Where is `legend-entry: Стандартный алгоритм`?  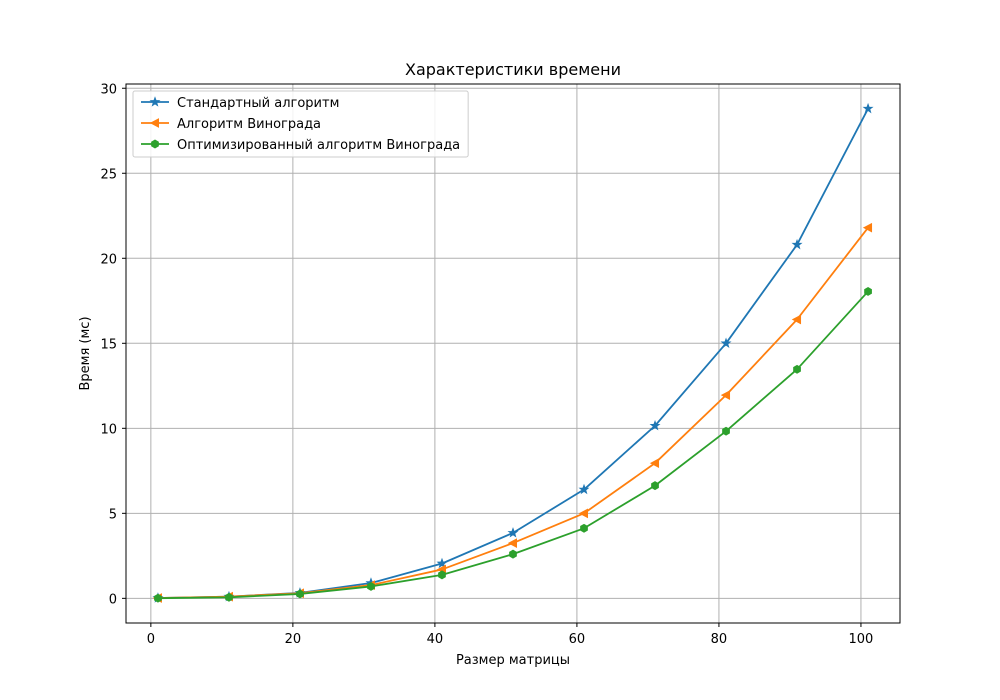
legend-entry: Стандартный алгоритм is located at coordinates (258, 103).